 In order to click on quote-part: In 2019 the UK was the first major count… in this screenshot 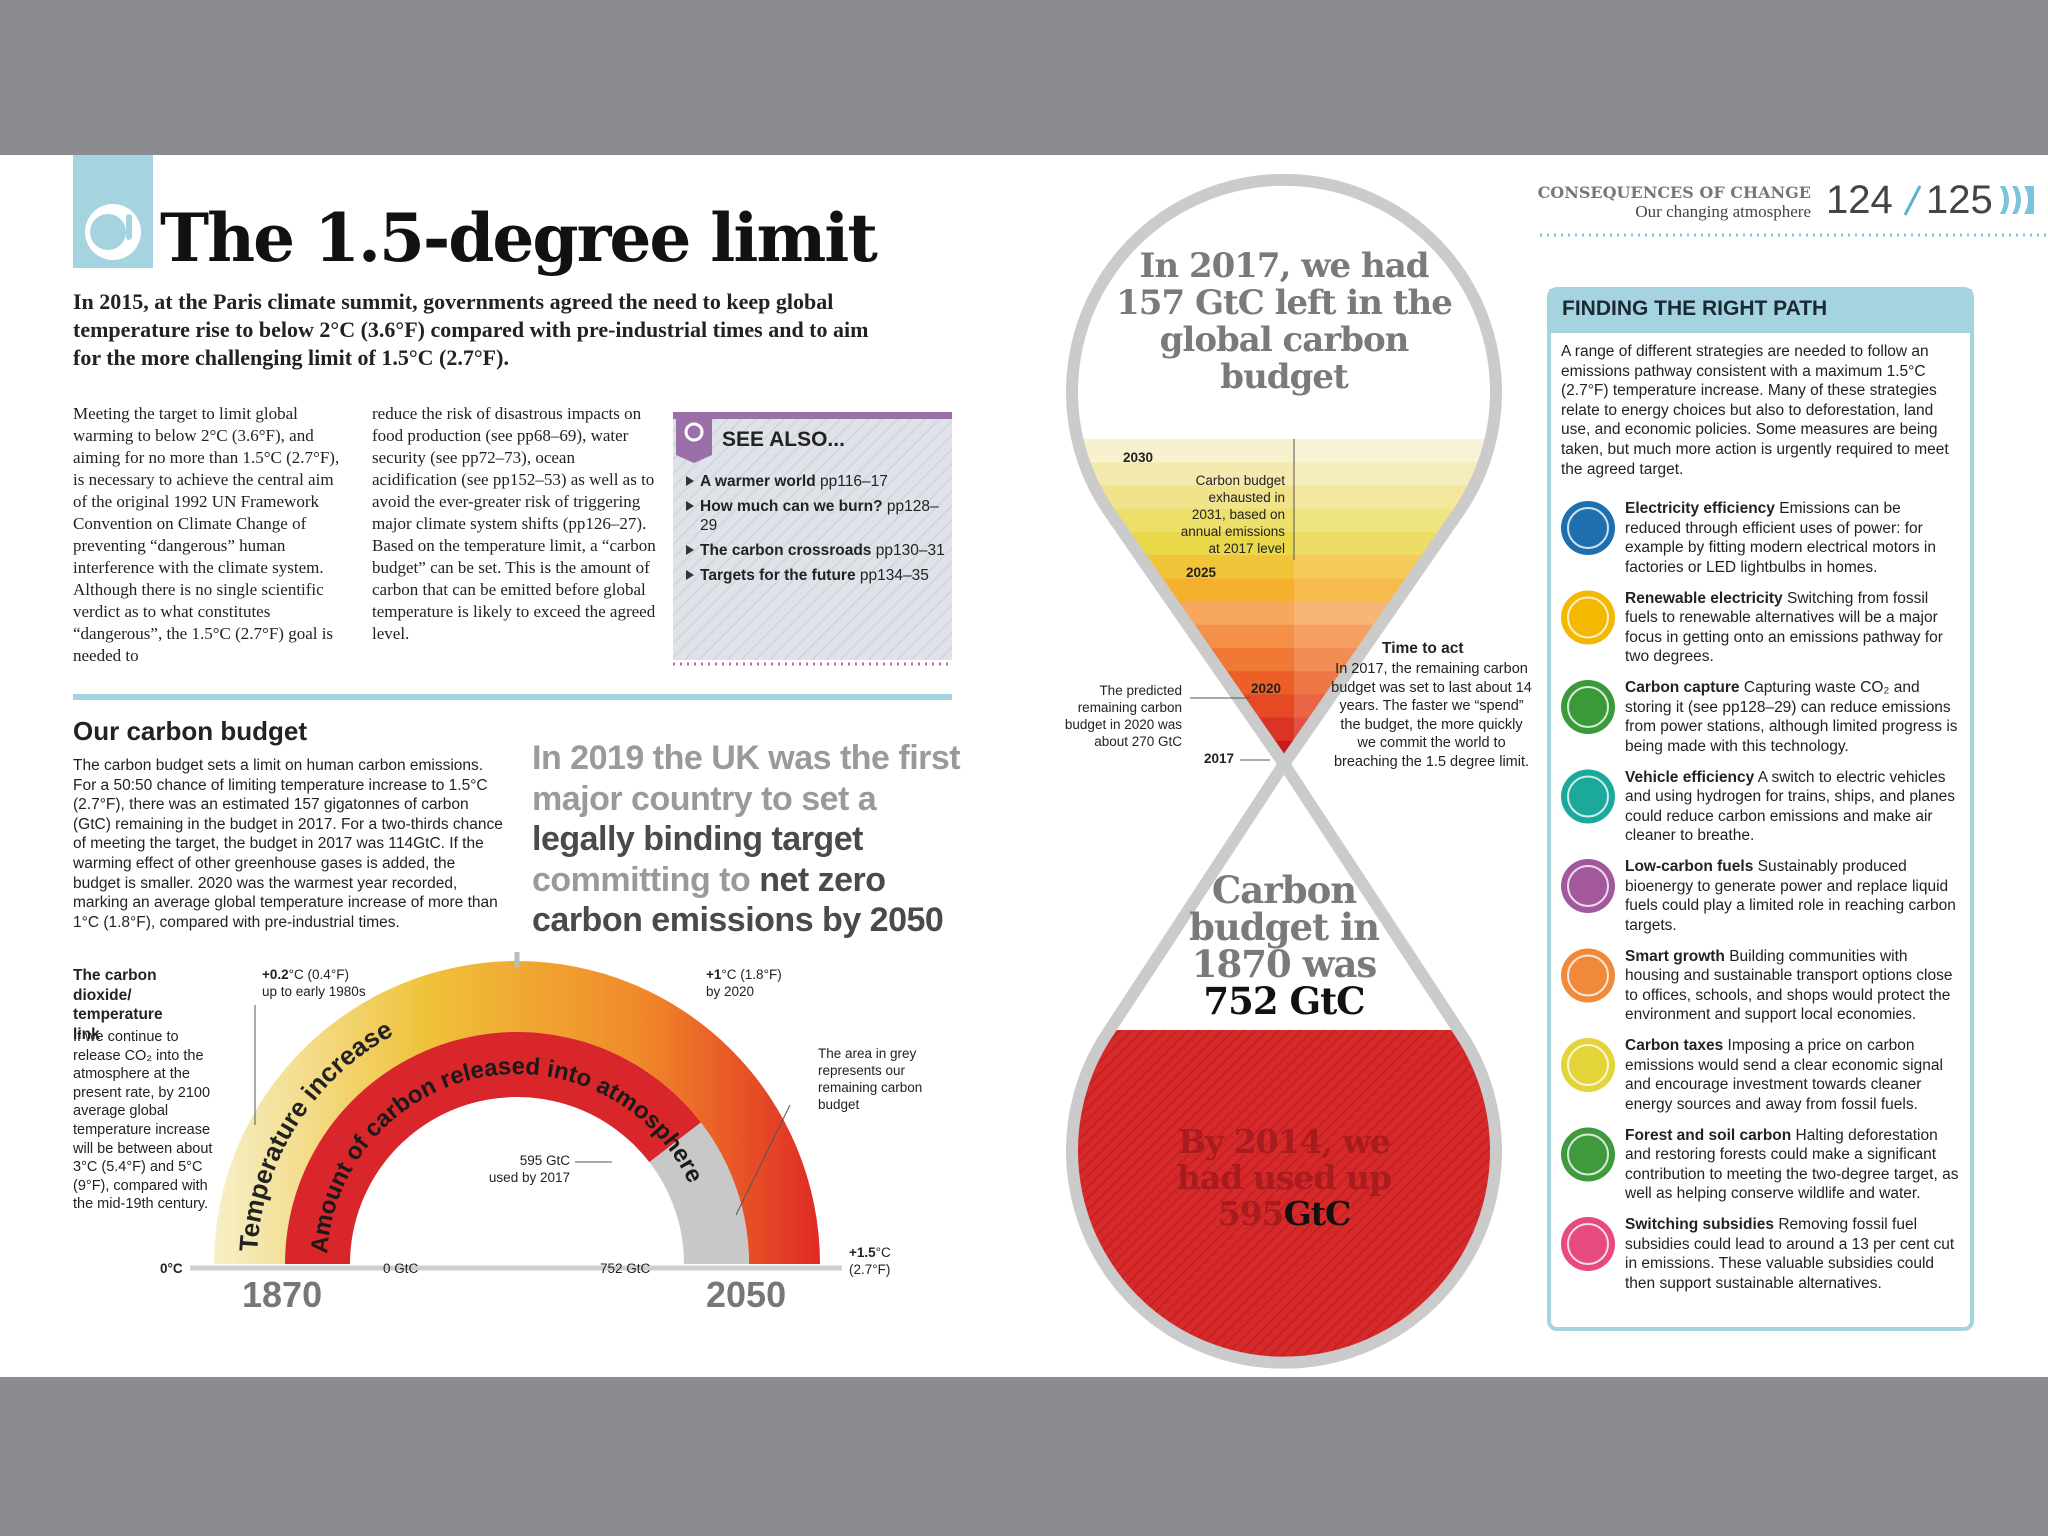, I will do `click(746, 778)`.